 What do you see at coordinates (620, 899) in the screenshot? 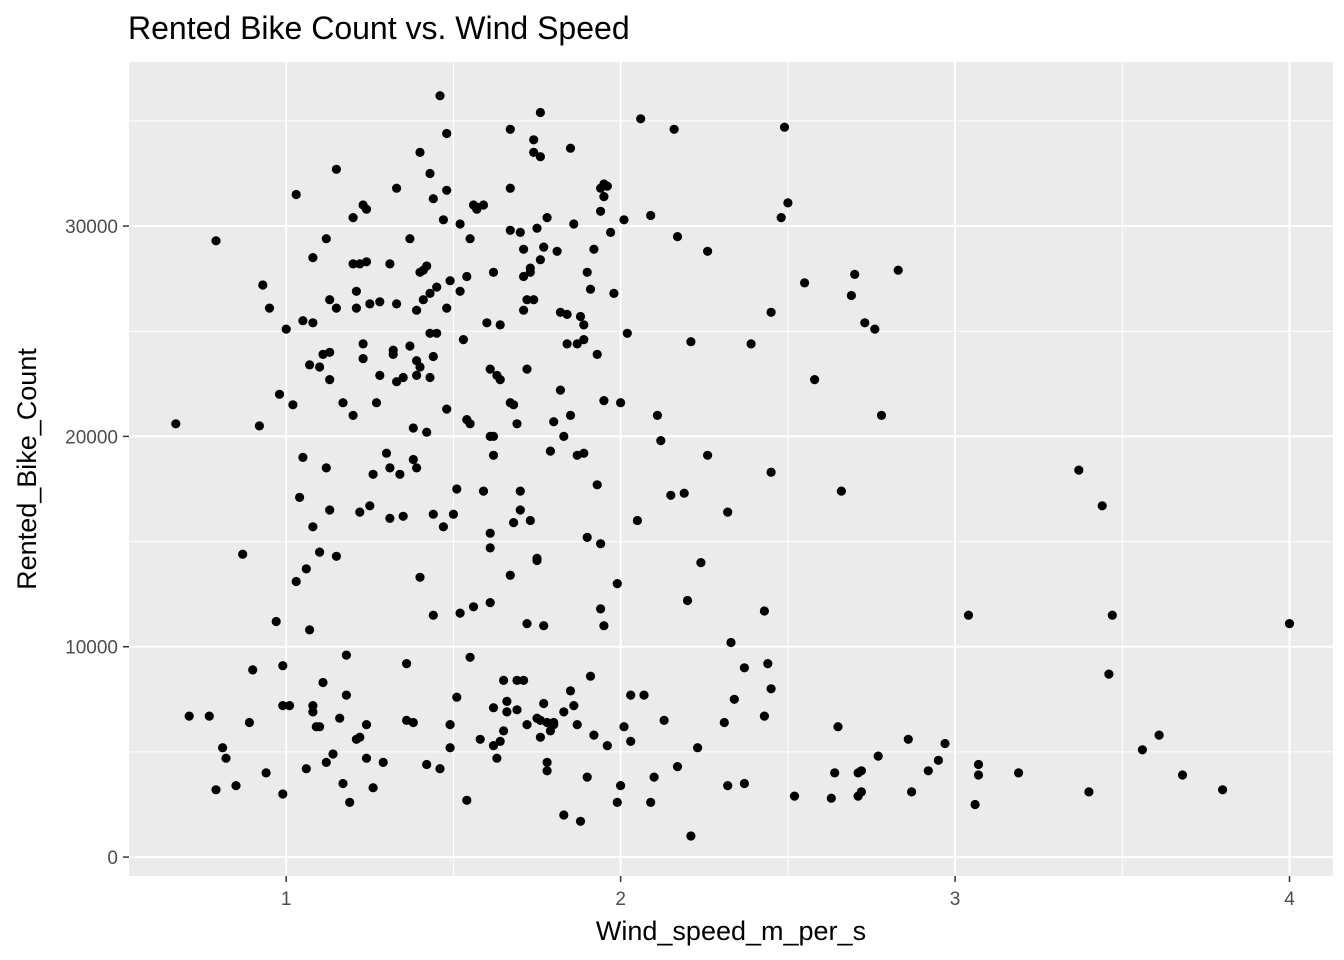
I see `x-tick-label: 2` at bounding box center [620, 899].